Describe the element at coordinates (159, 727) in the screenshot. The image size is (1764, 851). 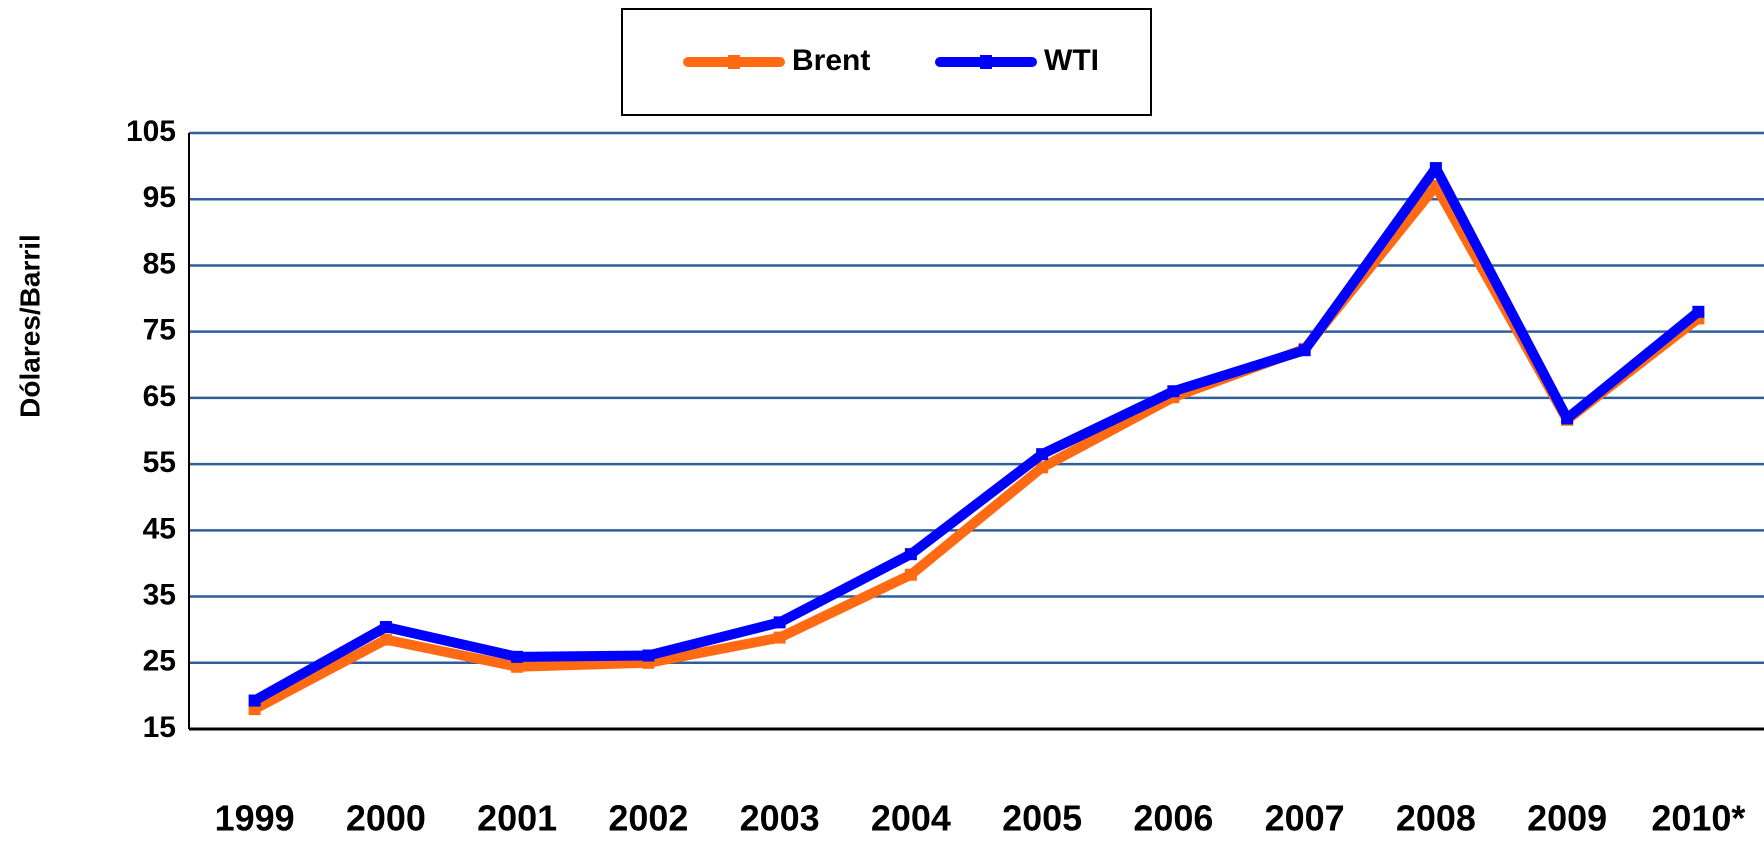
I see `y-tick-label: 15` at that location.